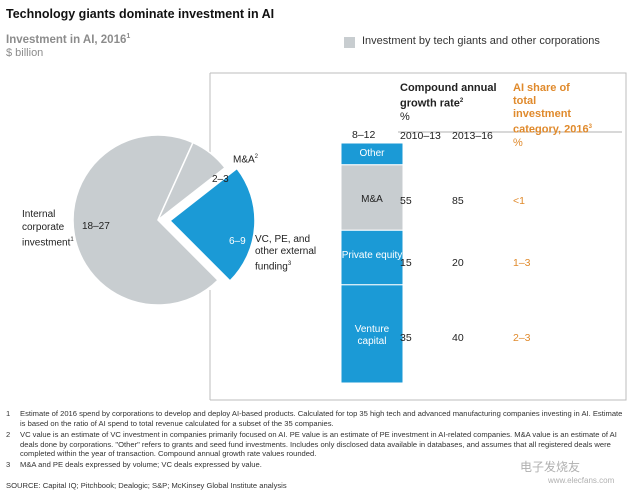 The height and width of the screenshot is (497, 641). Describe the element at coordinates (448, 102) in the screenshot. I see `cagr-header: Compound annual growth rate2 %` at that location.